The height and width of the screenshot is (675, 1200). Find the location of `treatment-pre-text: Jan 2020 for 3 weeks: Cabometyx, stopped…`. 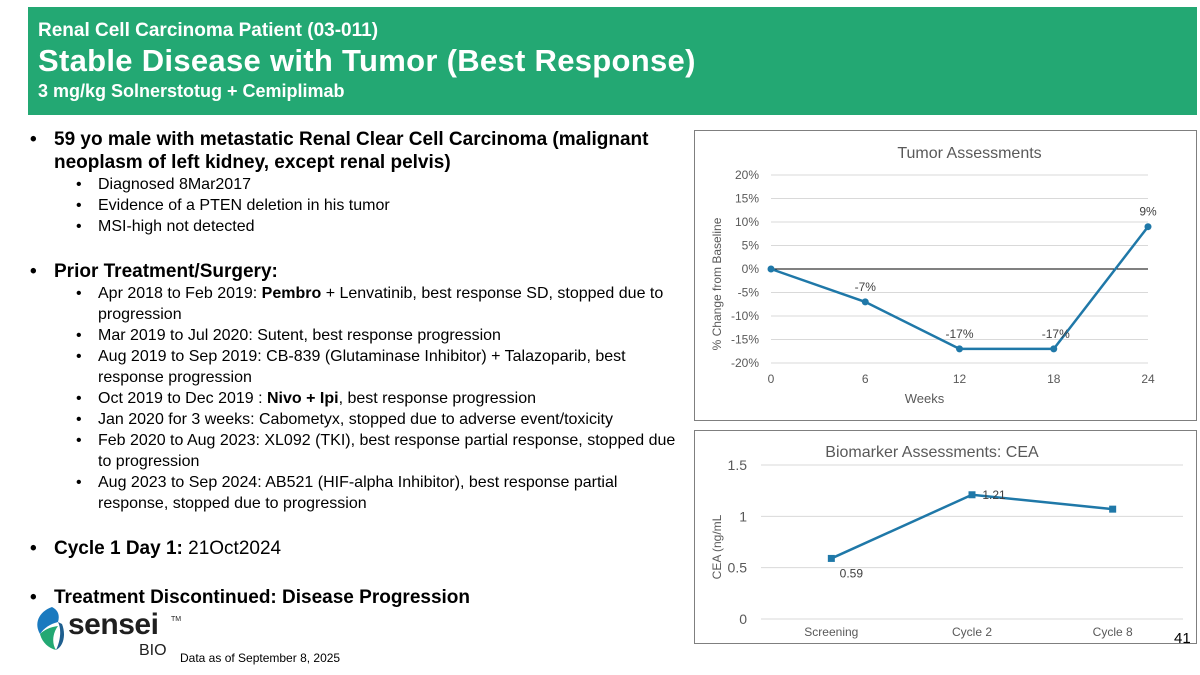

treatment-pre-text: Jan 2020 for 3 weeks: Cabometyx, stopped… is located at coordinates (355, 419).